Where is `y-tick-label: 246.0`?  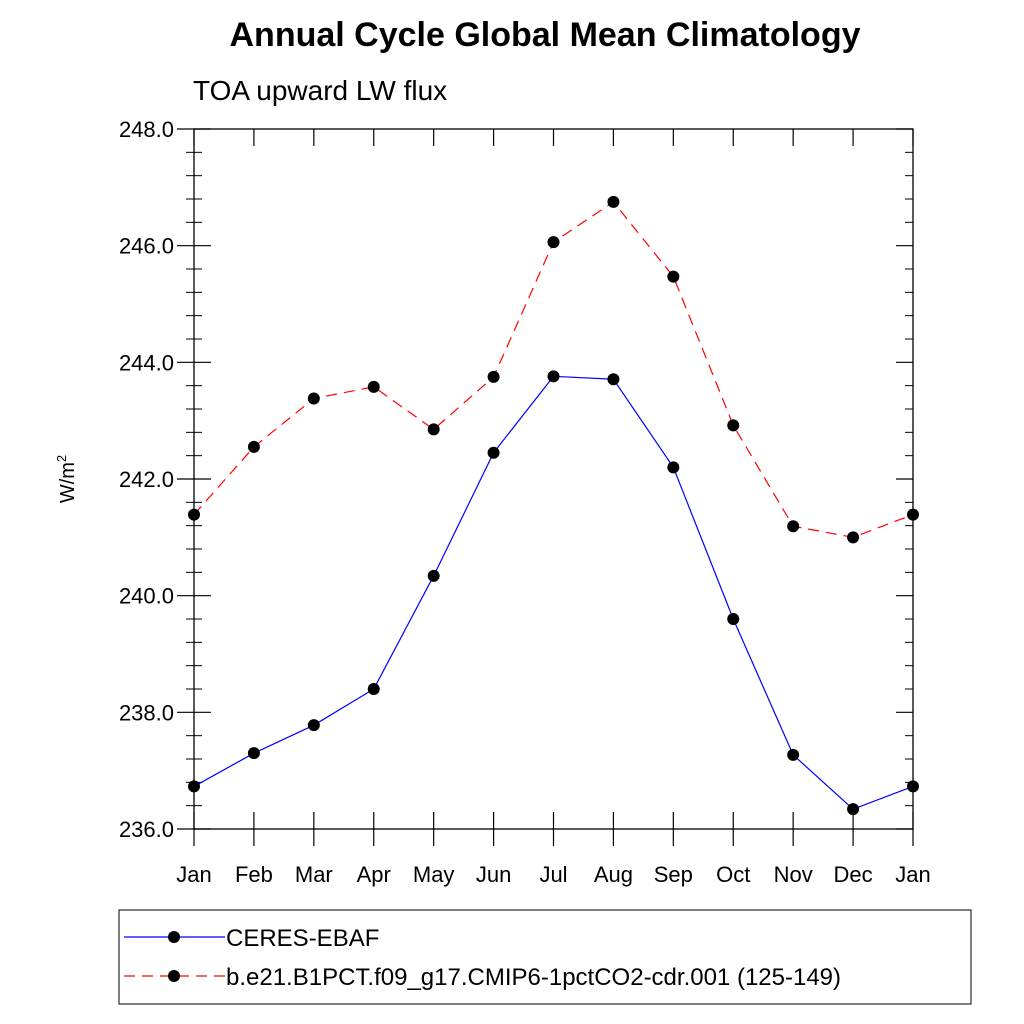 y-tick-label: 246.0 is located at coordinates (146, 246).